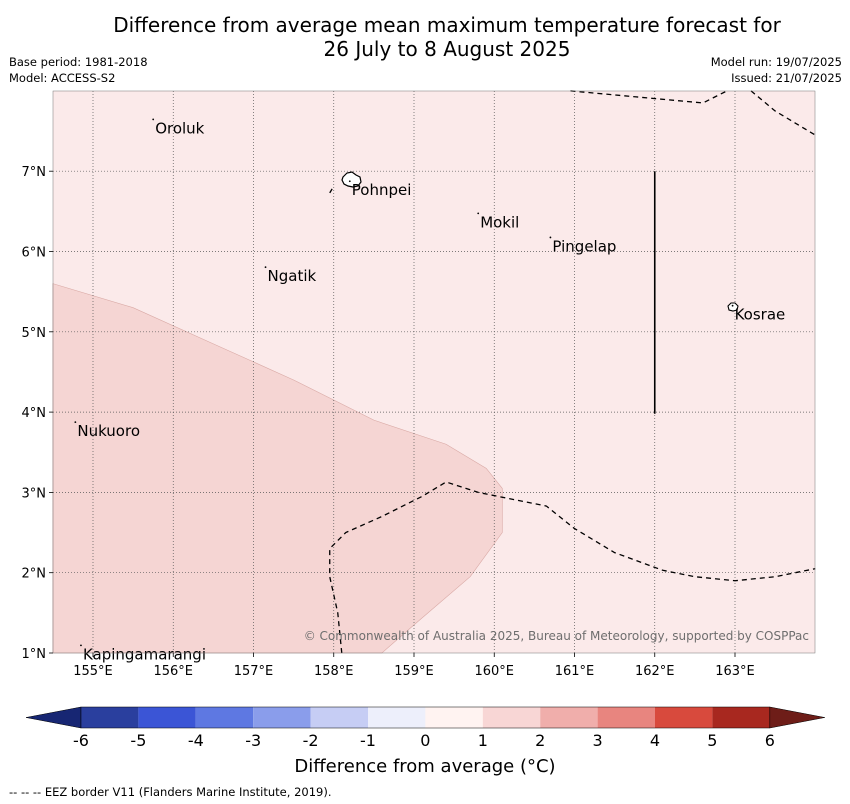  Describe the element at coordinates (34, 574) in the screenshot. I see `lat-tick-label: 2°N` at that location.